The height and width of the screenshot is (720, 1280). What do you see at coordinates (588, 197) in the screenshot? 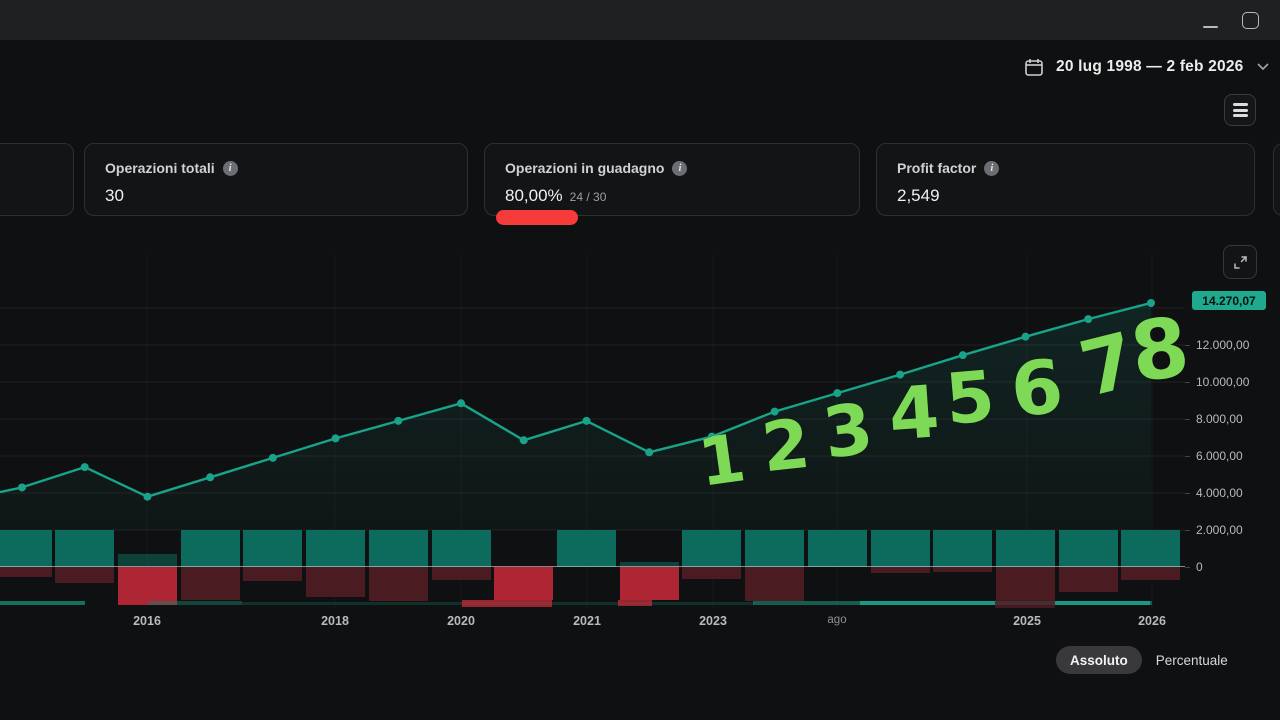
I see `stat-sub-value: 24 / 30` at bounding box center [588, 197].